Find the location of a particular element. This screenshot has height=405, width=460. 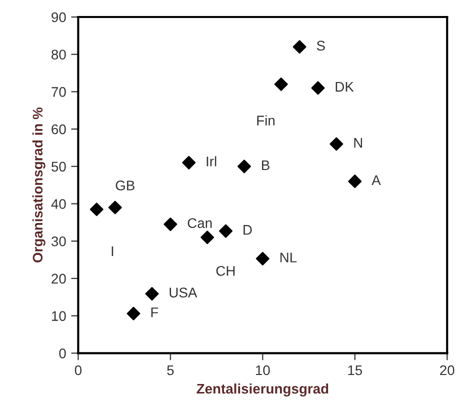

y-tick-label: 60 is located at coordinates (59, 129).